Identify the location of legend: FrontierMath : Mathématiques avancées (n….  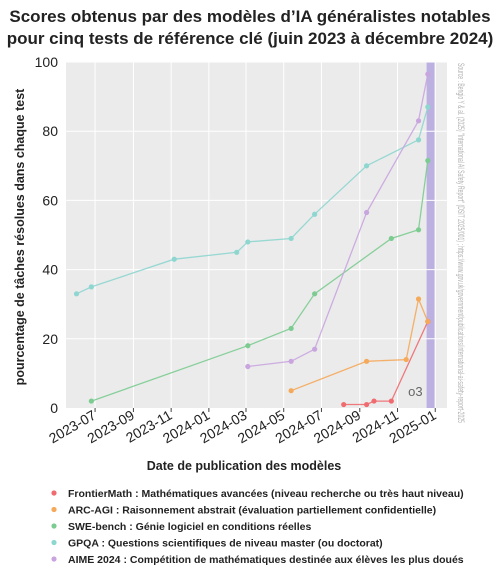
(257, 527).